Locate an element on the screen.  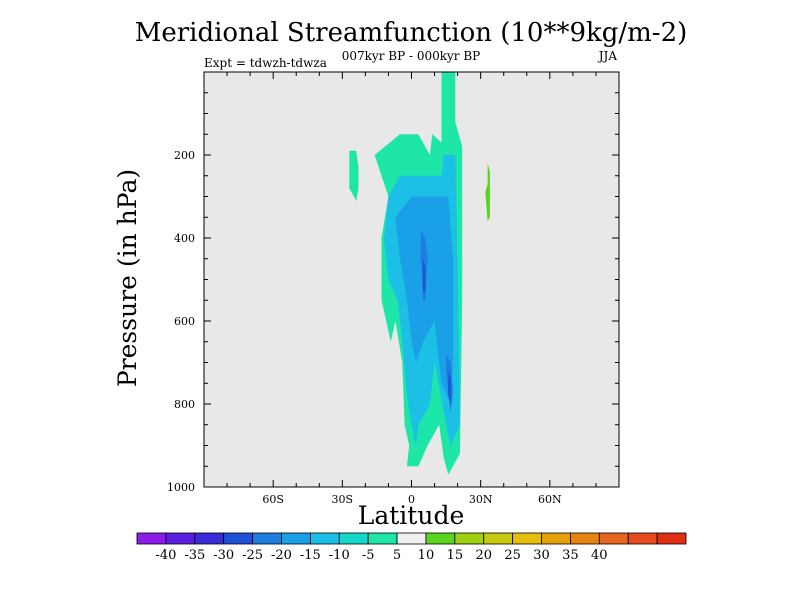
y-axis-label: Pressure (in hPa) is located at coordinates (127, 278).